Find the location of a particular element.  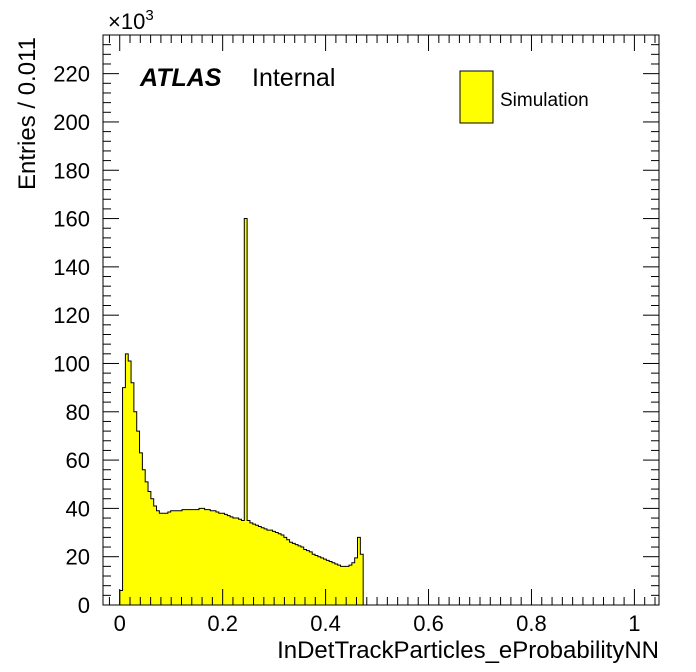

y-tick-label: 220 is located at coordinates (71, 74).